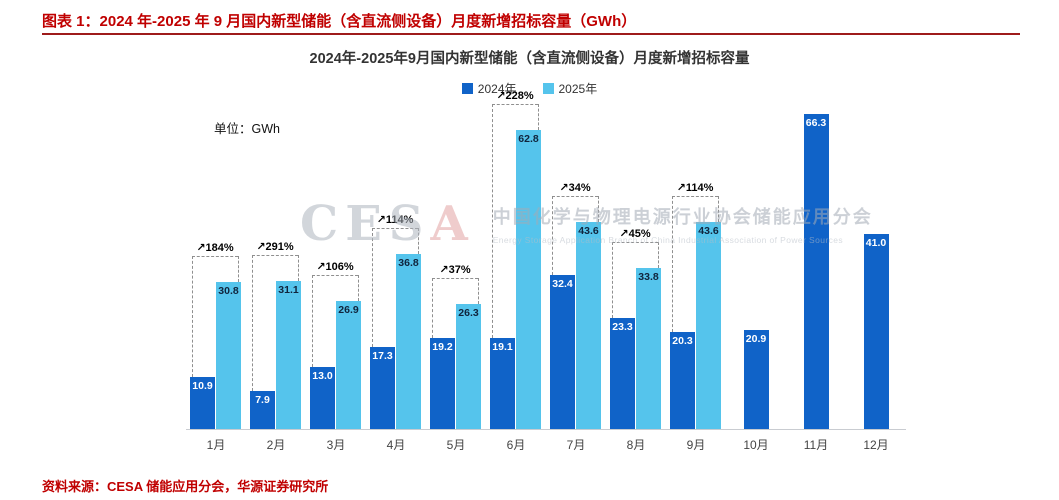 The height and width of the screenshot is (500, 1059). Describe the element at coordinates (432, 307) in the screenshot. I see `growth-bracket-left-m5` at that location.